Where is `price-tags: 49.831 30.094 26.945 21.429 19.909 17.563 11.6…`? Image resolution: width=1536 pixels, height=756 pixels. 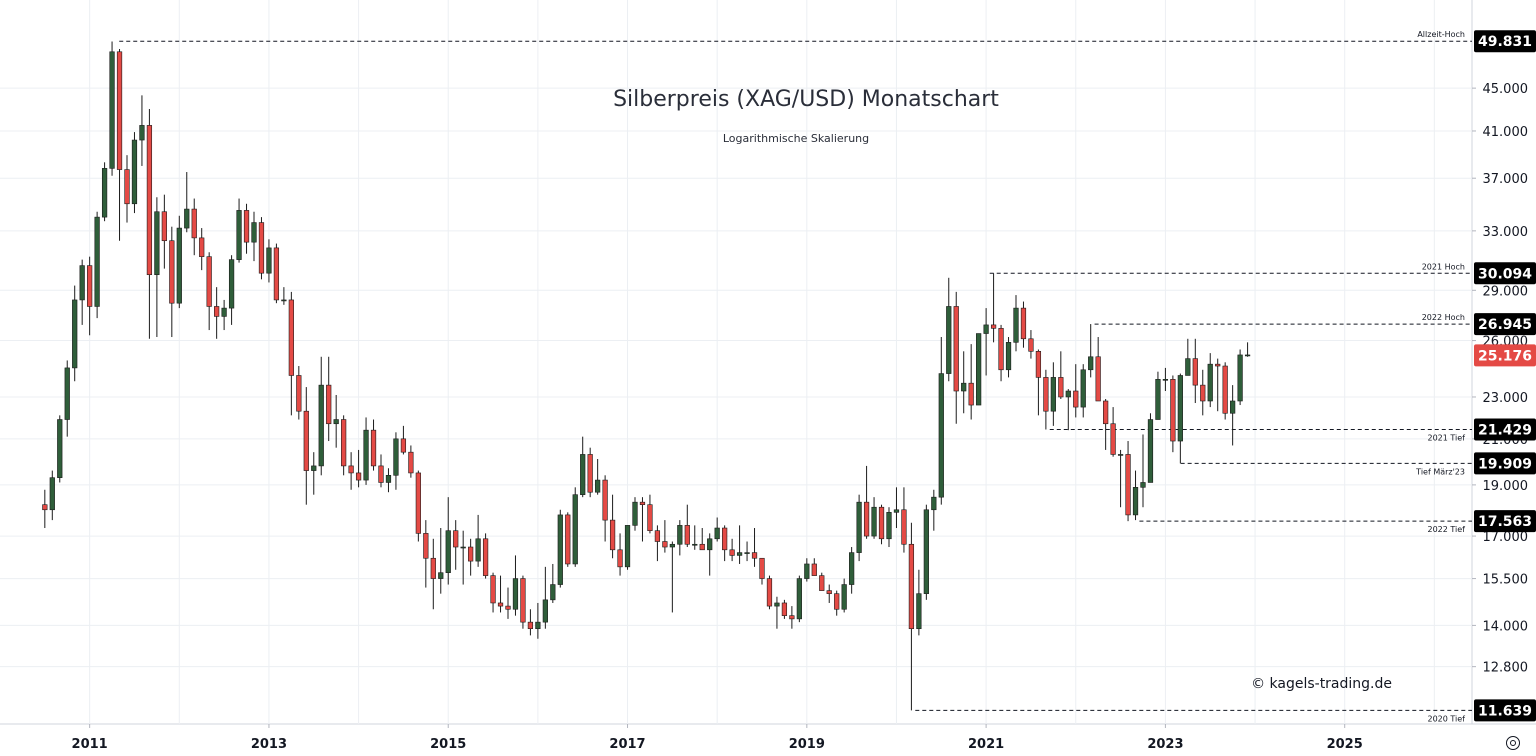
price-tags: 49.831 30.094 26.945 21.429 19.909 17.563 11.6… is located at coordinates (1505, 376).